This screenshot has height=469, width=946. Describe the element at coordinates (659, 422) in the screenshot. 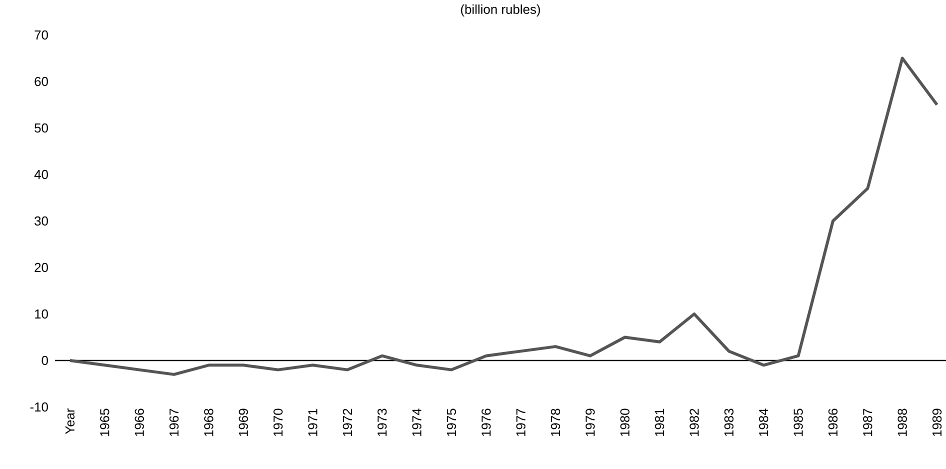

I see `x-tick-label: 1981` at that location.